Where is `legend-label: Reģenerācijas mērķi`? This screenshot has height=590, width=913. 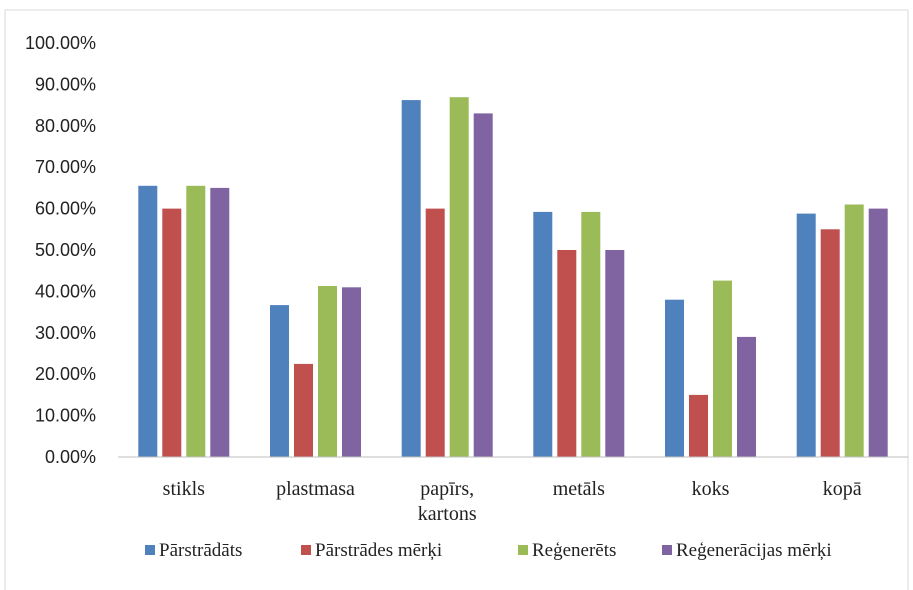 legend-label: Reģenerācijas mērķi is located at coordinates (754, 550).